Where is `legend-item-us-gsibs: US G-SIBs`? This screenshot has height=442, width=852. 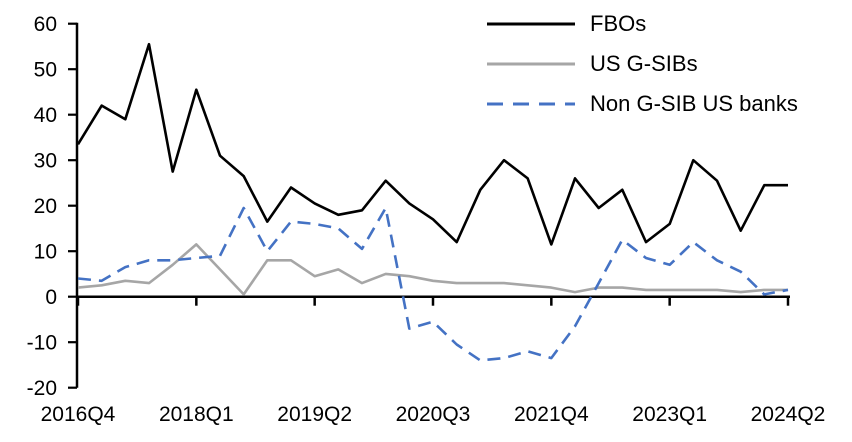 legend-item-us-gsibs: US G-SIBs is located at coordinates (642, 64).